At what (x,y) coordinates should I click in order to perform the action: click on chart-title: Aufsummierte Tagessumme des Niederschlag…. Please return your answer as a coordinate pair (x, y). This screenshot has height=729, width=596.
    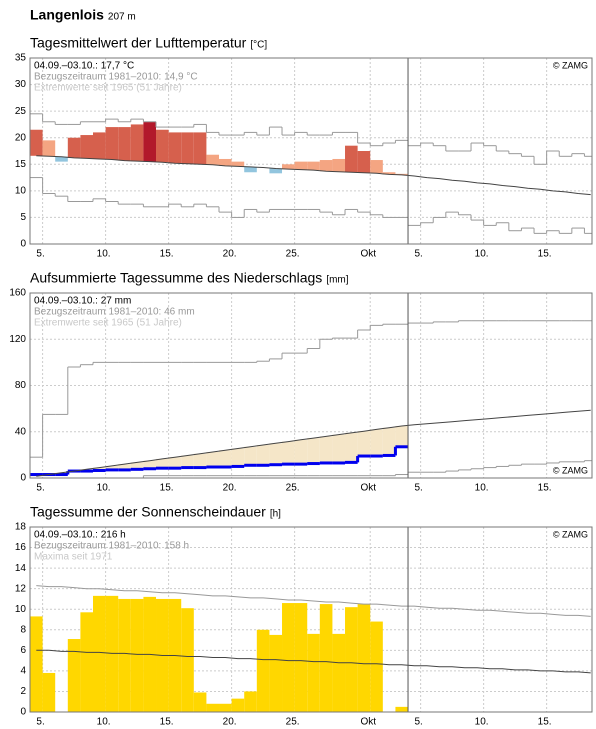
    Looking at the image, I should click on (176, 278).